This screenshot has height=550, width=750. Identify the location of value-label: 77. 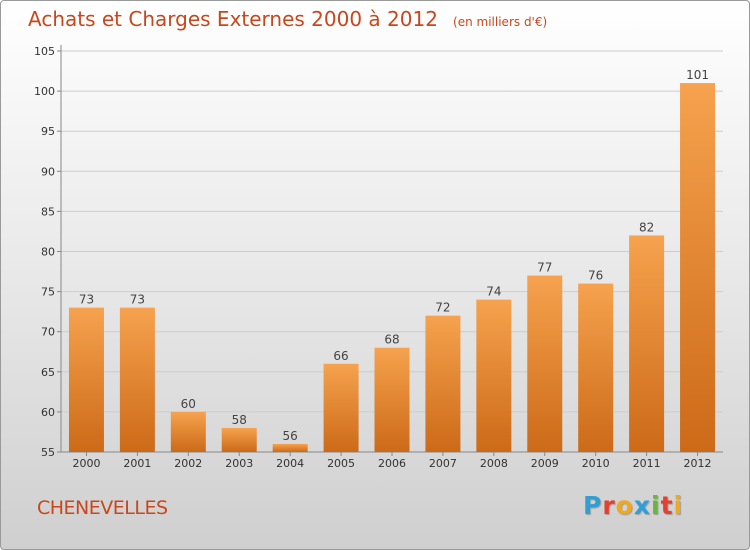
(544, 268).